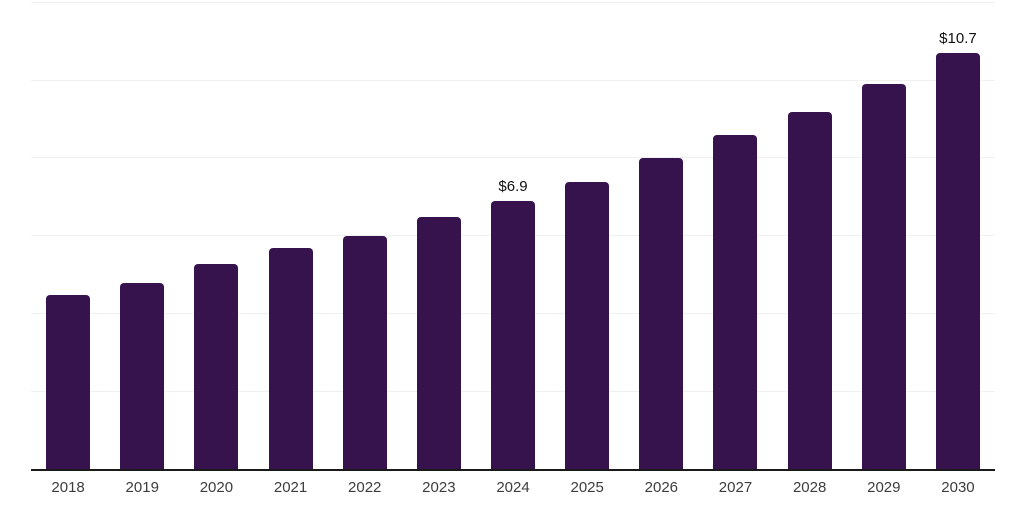 Image resolution: width=1024 pixels, height=512 pixels. Describe the element at coordinates (365, 235) in the screenshot. I see `bar-slot-2022` at that location.